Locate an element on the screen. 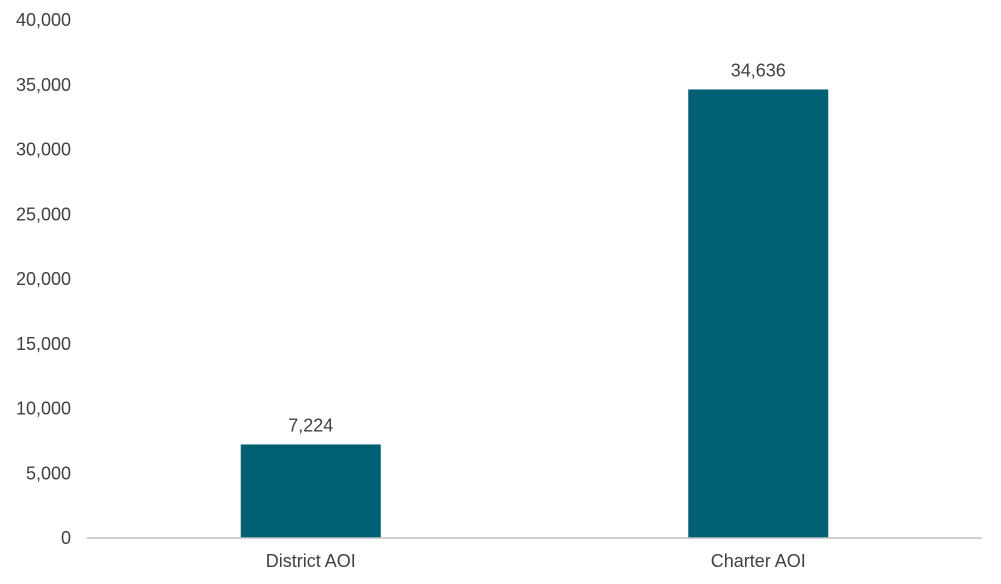 The height and width of the screenshot is (584, 1001). y-tick-label: 40,000 is located at coordinates (43, 20).